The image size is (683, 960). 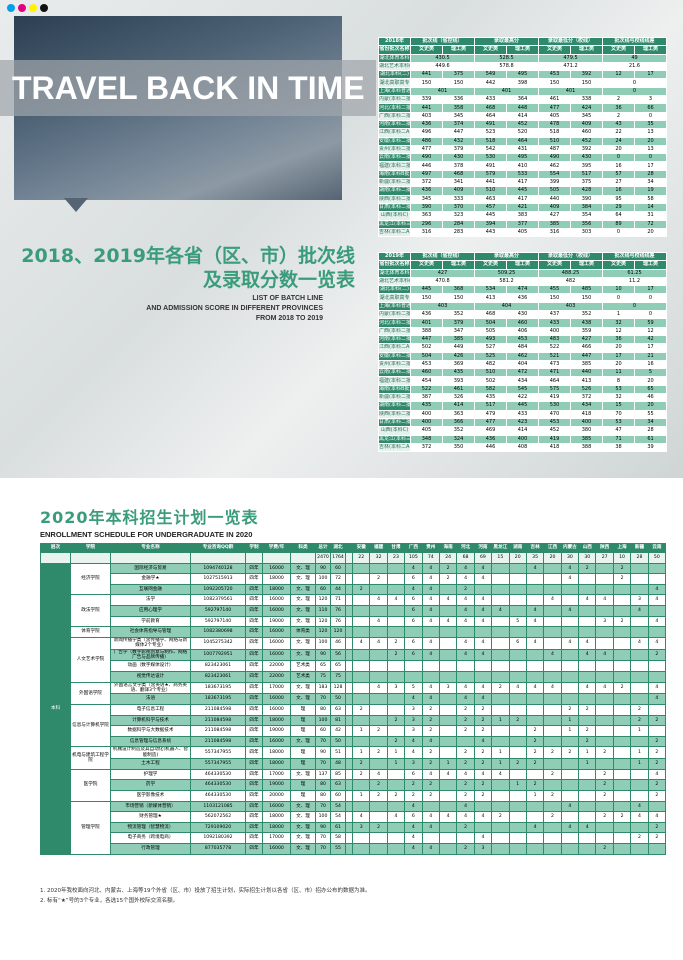 I want to click on score-cell: 352, so click(x=458, y=431).